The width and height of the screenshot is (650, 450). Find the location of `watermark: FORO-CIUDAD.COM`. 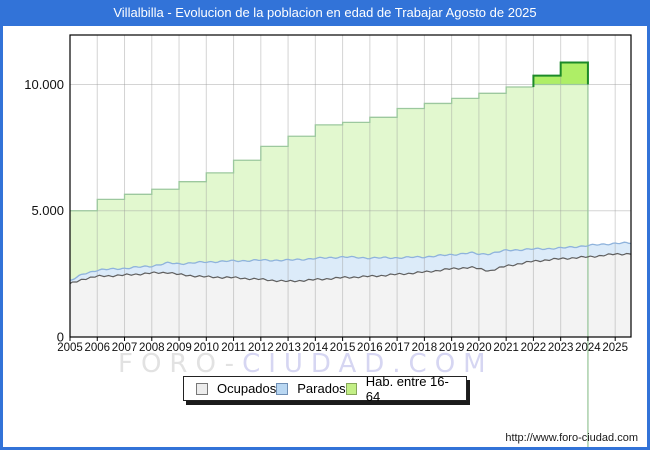

watermark: FORO-CIUDAD.COM is located at coordinates (306, 364).